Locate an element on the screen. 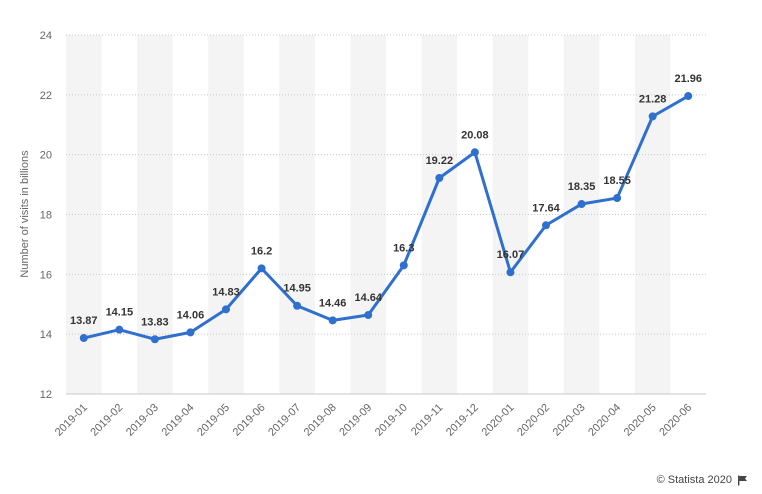 This screenshot has height=494, width=762. x-tick-2019-03: 2019-03 is located at coordinates (142, 420).